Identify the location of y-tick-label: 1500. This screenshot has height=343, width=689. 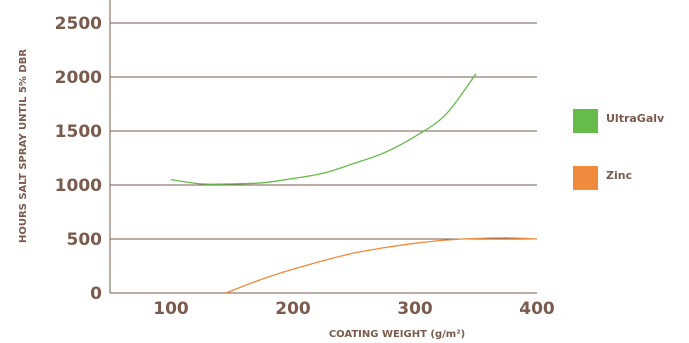
(78, 132).